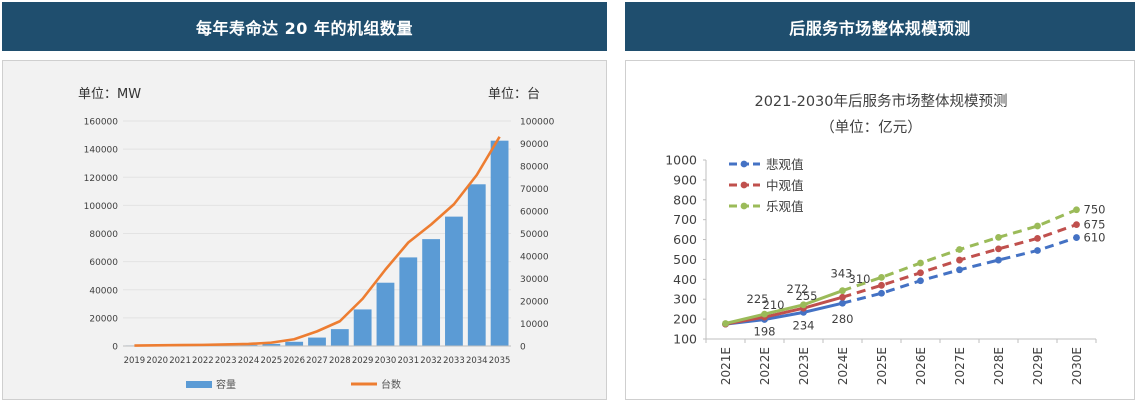  What do you see at coordinates (101, 123) in the screenshot?
I see `y-tick-left: 160000` at bounding box center [101, 123].